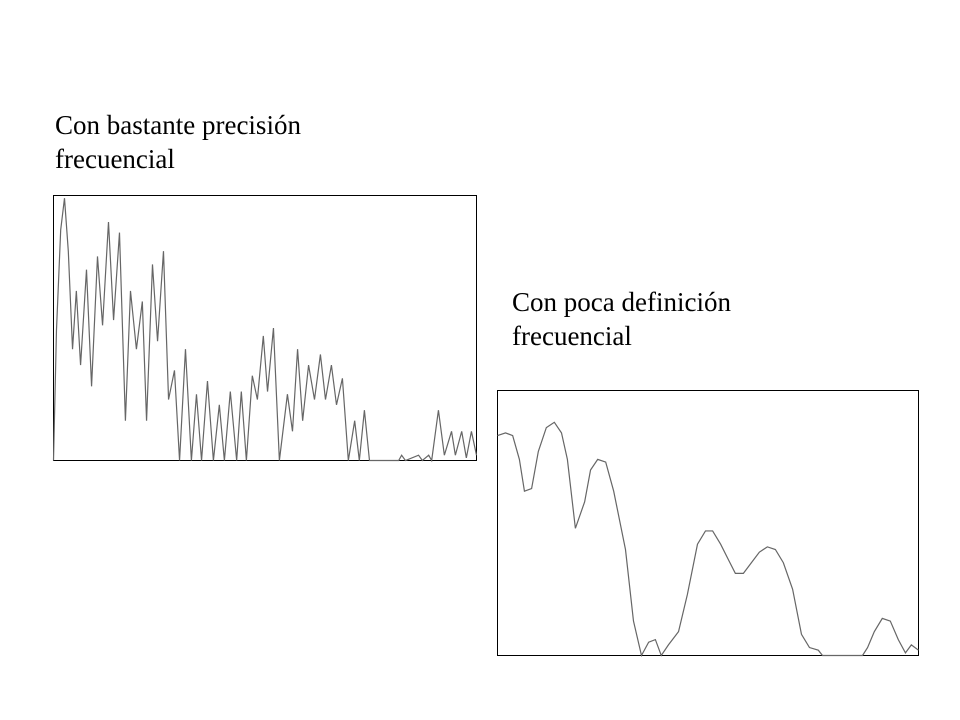 Image resolution: width=960 pixels, height=720 pixels. What do you see at coordinates (708, 539) in the screenshot?
I see `spectrum-line` at bounding box center [708, 539].